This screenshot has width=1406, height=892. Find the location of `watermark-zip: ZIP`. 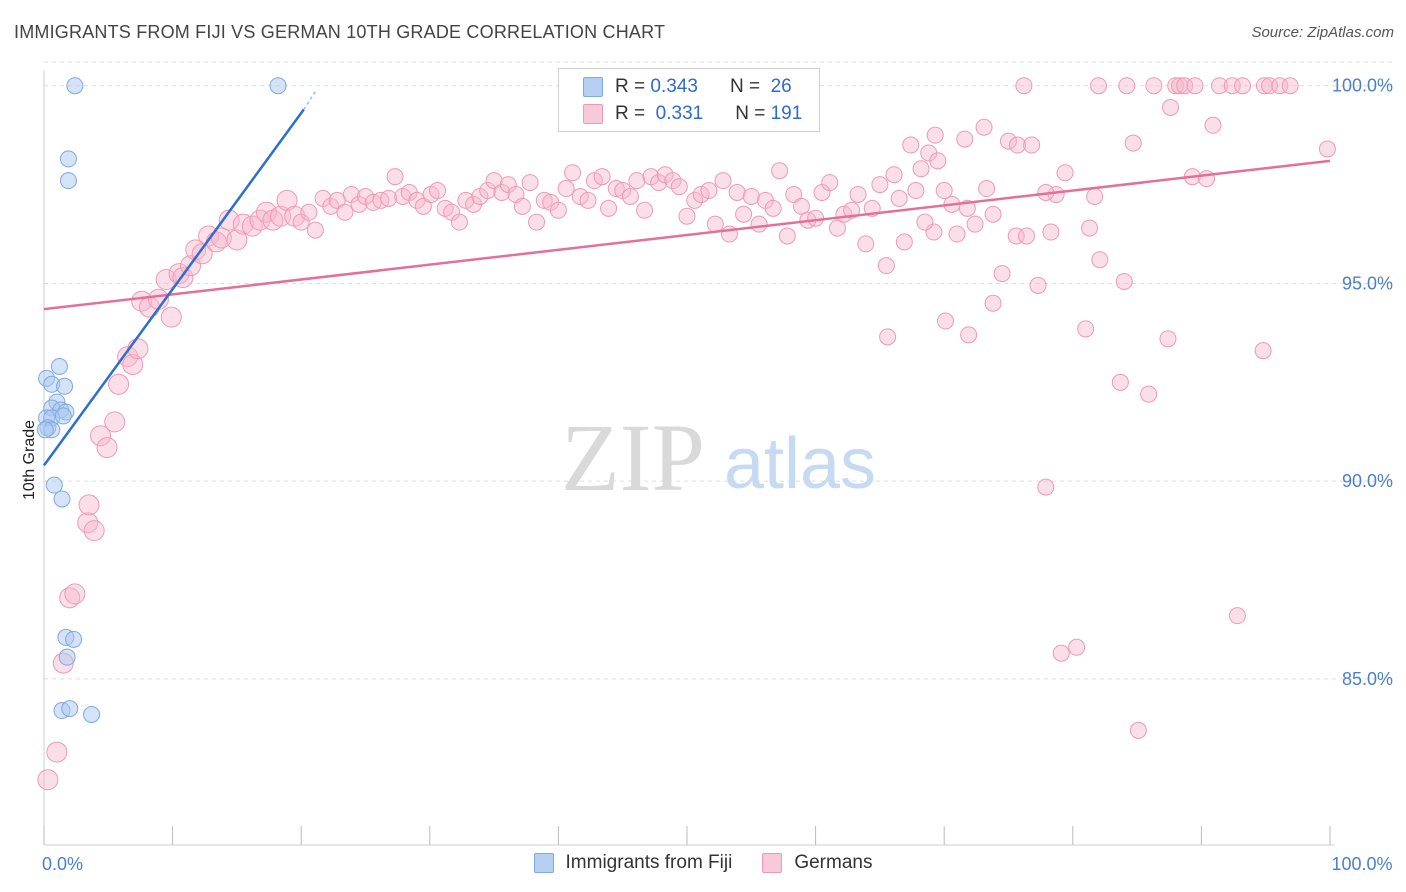

watermark-zip: ZIP is located at coordinates (633, 457).